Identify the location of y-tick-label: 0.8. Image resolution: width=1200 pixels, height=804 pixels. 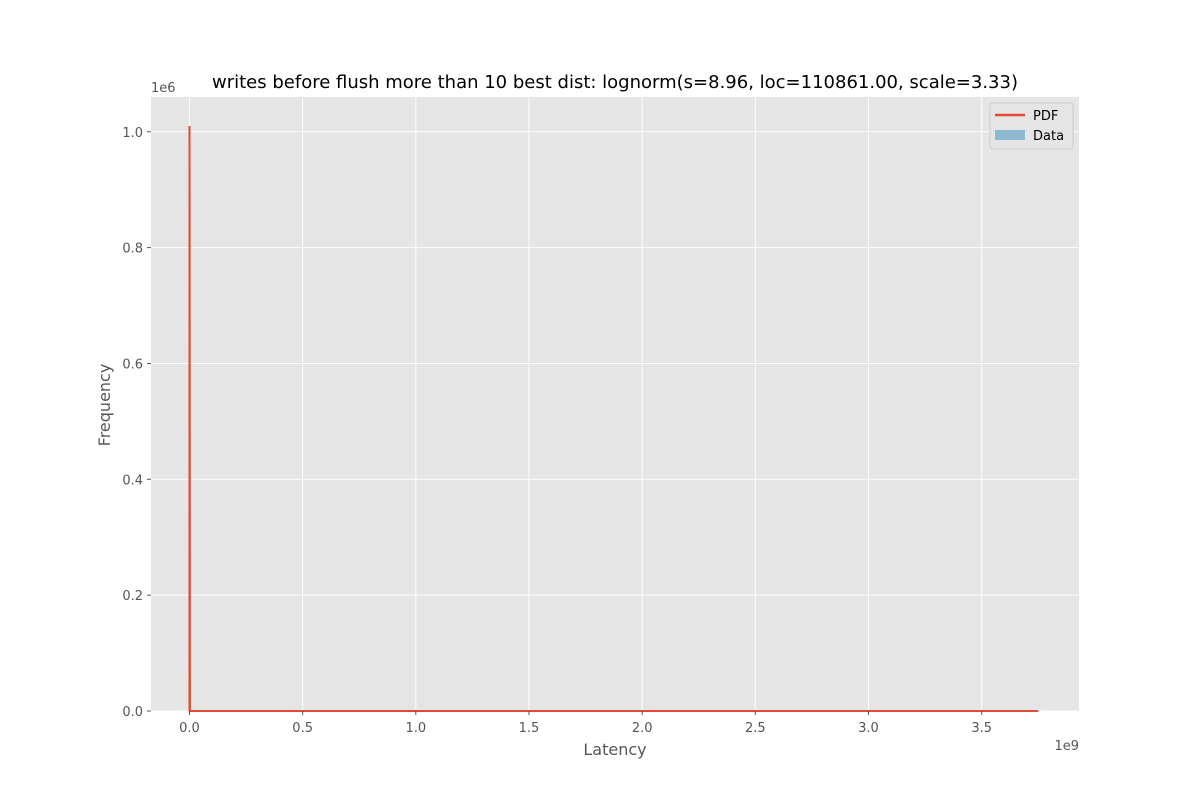
(132, 249).